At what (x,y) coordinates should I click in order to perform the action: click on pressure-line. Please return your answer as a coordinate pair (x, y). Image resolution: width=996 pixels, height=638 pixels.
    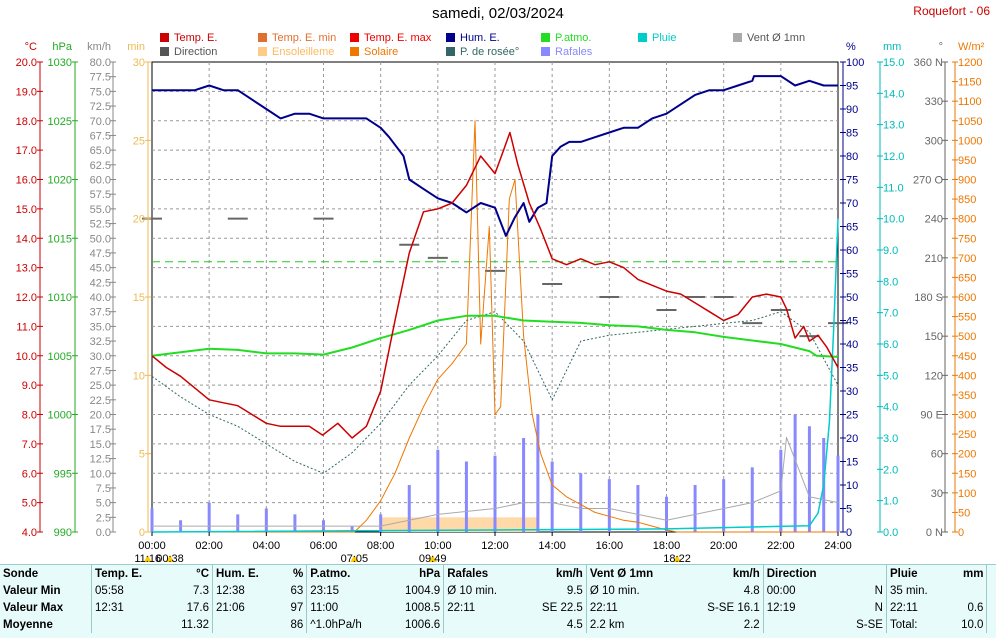
    Looking at the image, I should click on (495, 336).